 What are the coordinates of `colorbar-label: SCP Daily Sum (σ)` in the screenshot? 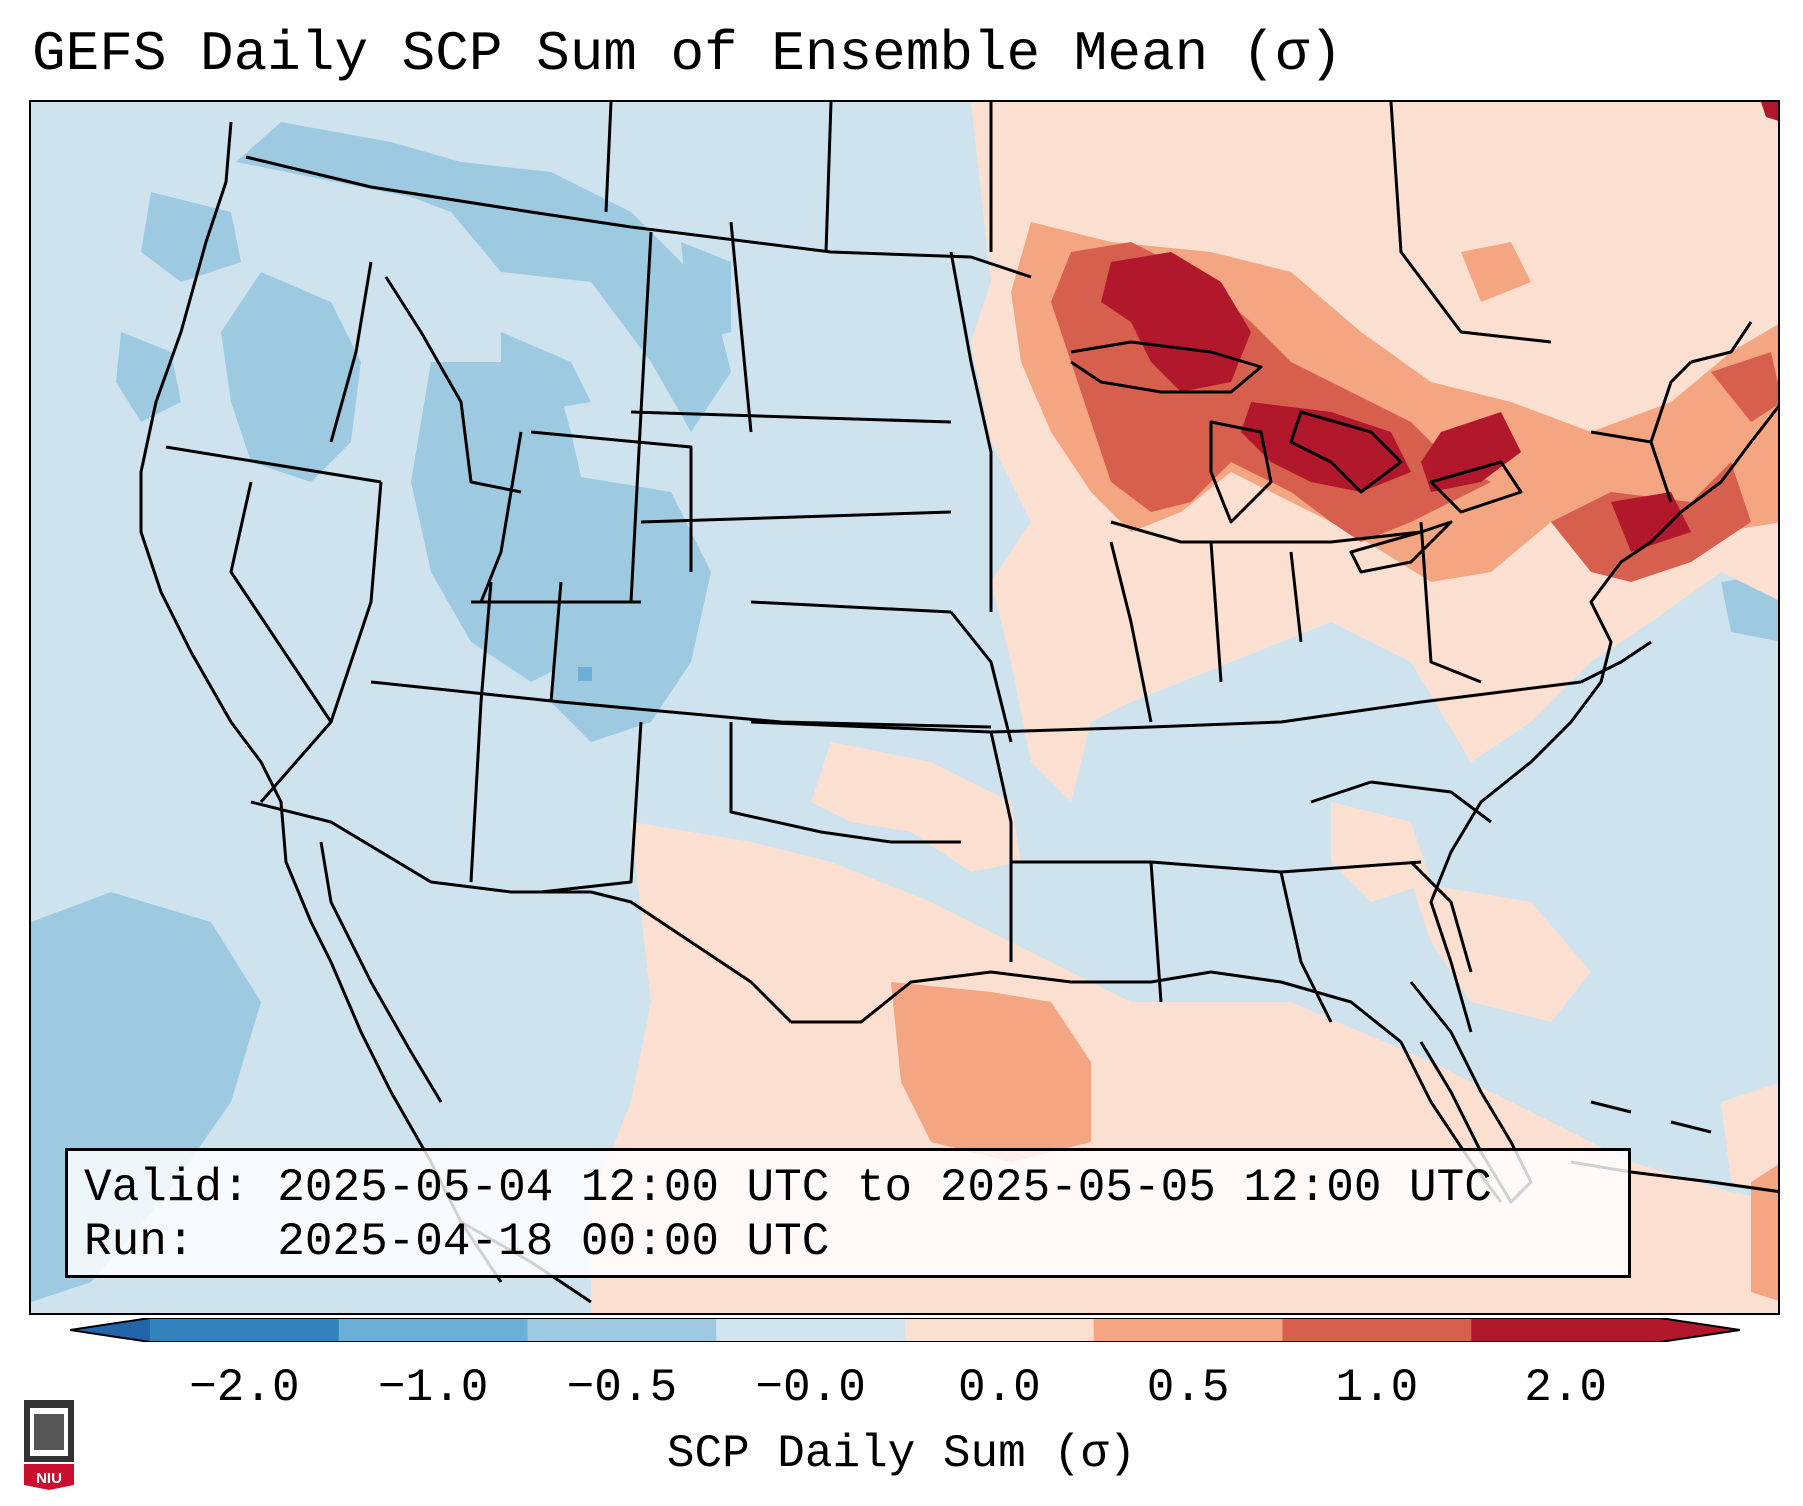 It's located at (901, 1454).